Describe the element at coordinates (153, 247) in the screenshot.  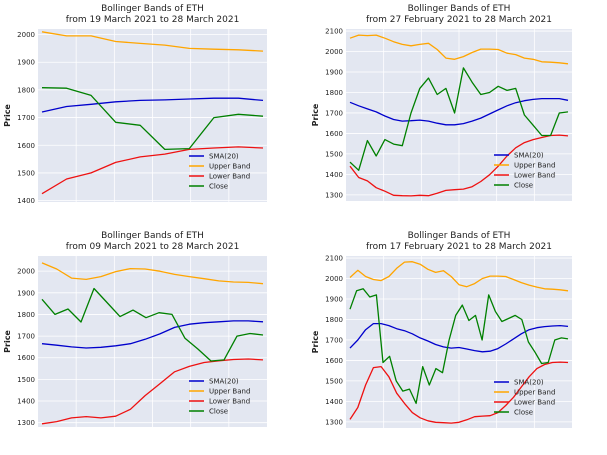
I see `chart-subtitle: from 09 March 2021 to 28 March 2021` at that location.